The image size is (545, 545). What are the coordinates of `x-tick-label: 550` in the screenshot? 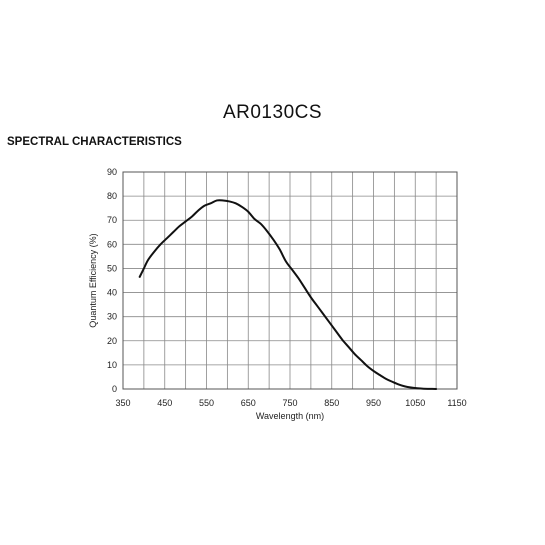 It's located at (206, 403).